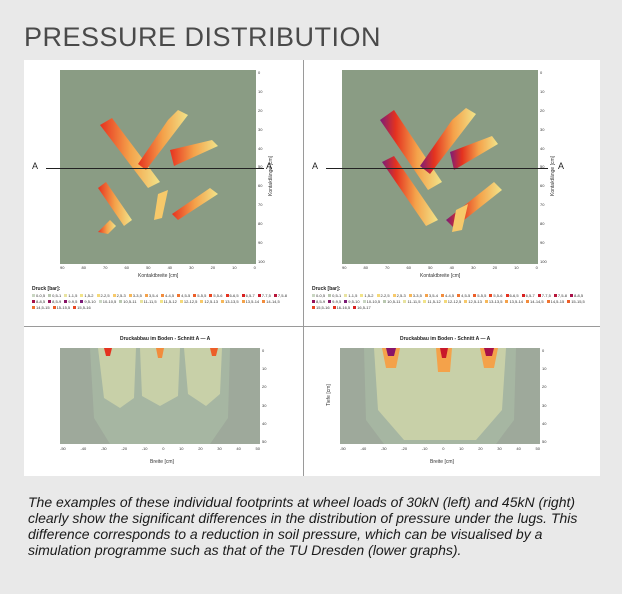 This screenshot has width=622, height=594. Describe the element at coordinates (364, 307) in the screenshot. I see `legend-label: 16,5-17` at that location.